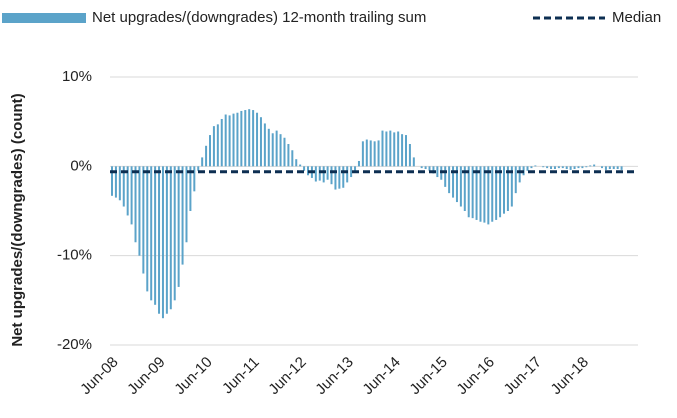 The height and width of the screenshot is (418, 677). What do you see at coordinates (146, 376) in the screenshot?
I see `x-tick-label: Jun-09` at bounding box center [146, 376].